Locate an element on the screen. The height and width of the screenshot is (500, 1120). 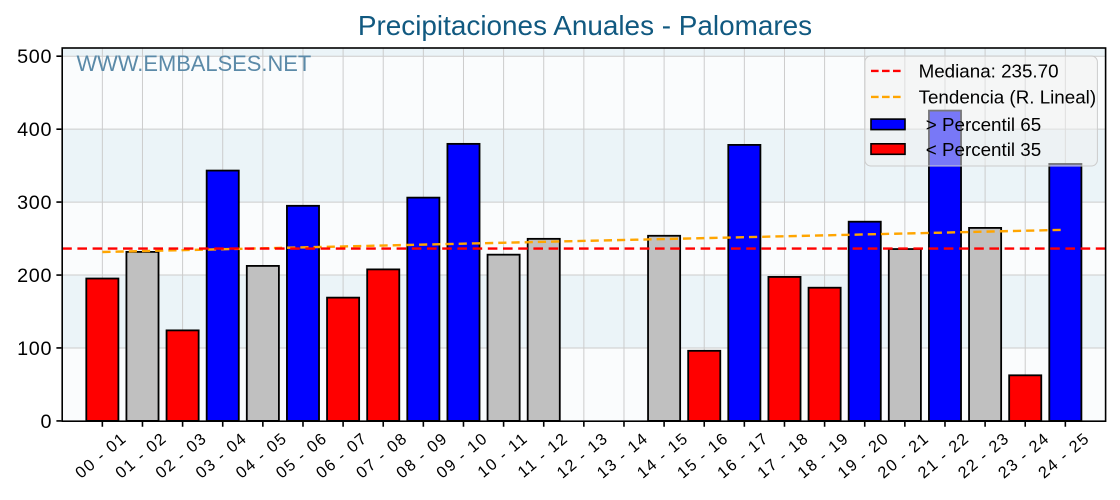
svg-text: 0 is located at coordinates (47, 422).